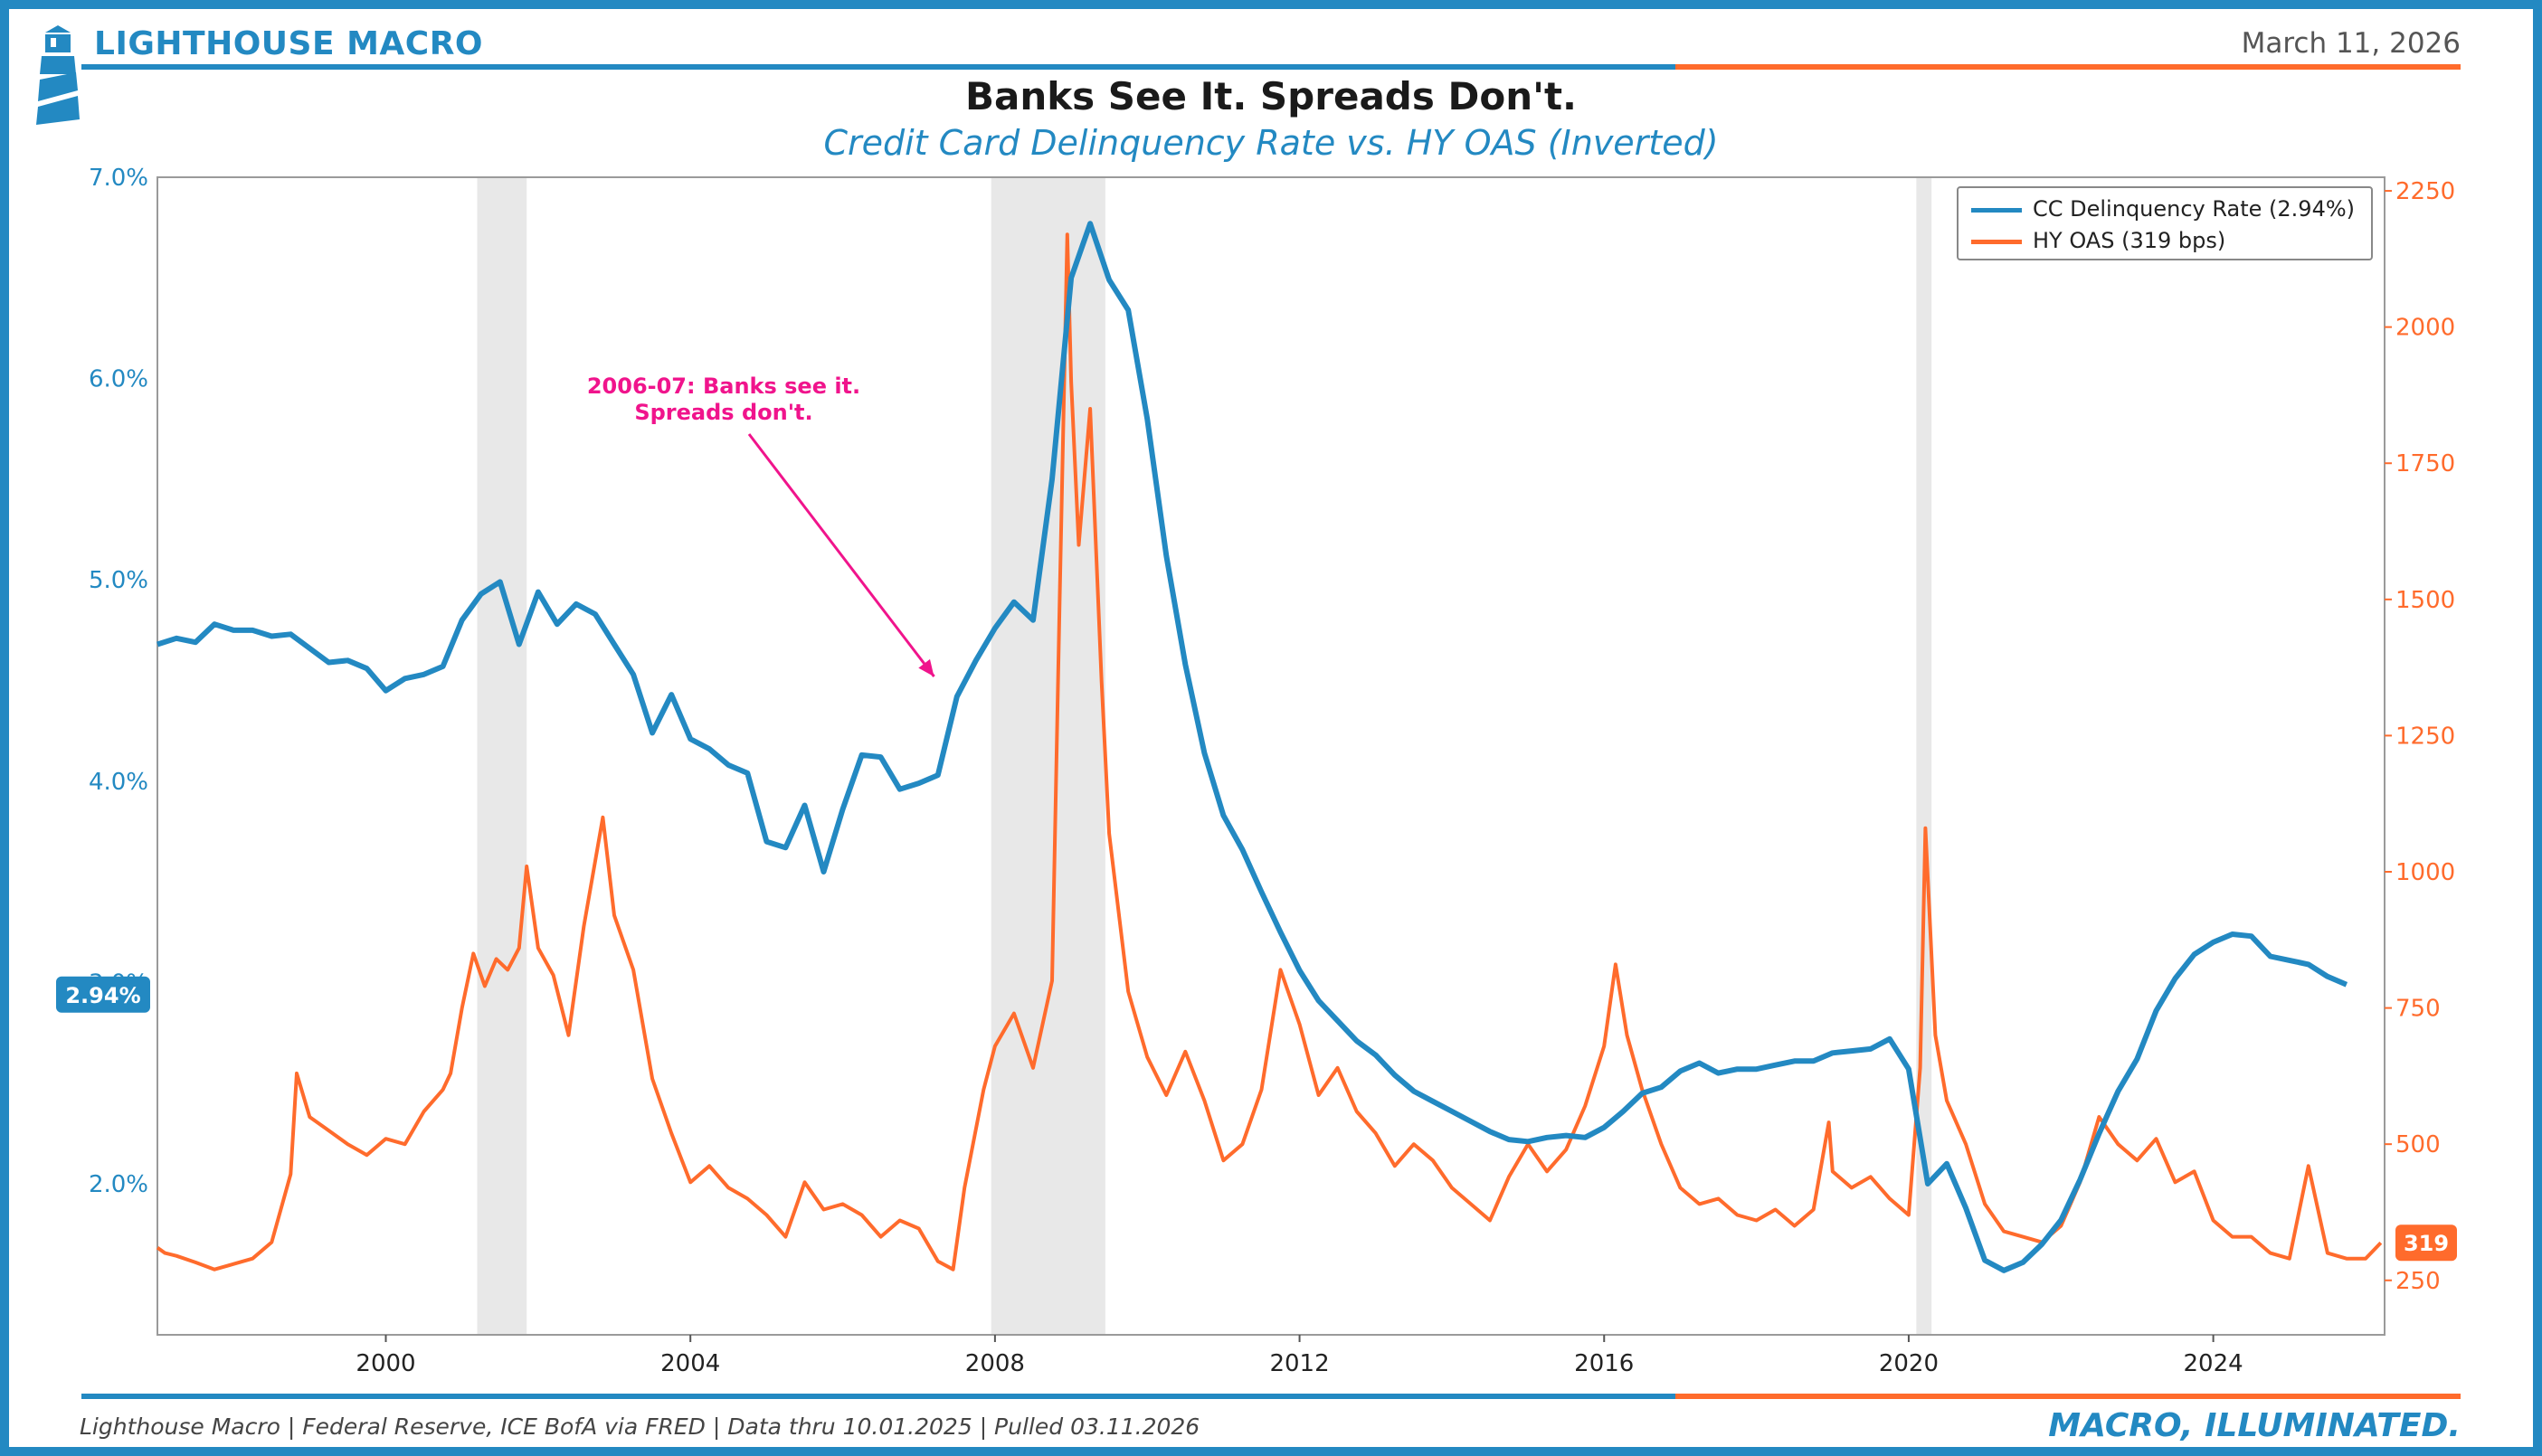 The width and height of the screenshot is (2542, 1456). Describe the element at coordinates (119, 379) in the screenshot. I see `left-tick-label-4: 6.0%` at that location.